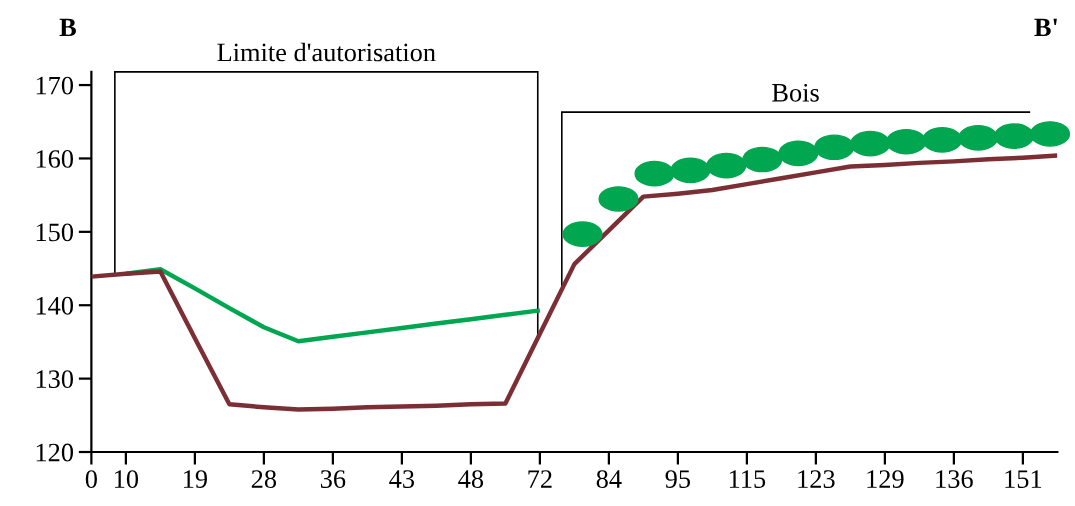 The height and width of the screenshot is (506, 1075). Describe the element at coordinates (55, 305) in the screenshot. I see `y-tick-label: 140` at that location.